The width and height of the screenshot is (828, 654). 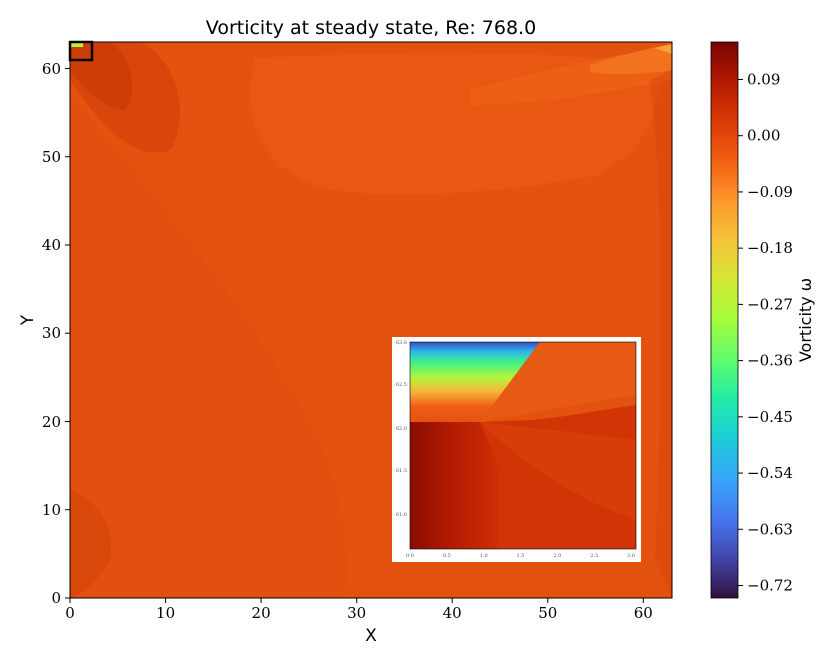 I want to click on inset-x-tick-label: 3.0, so click(x=631, y=556).